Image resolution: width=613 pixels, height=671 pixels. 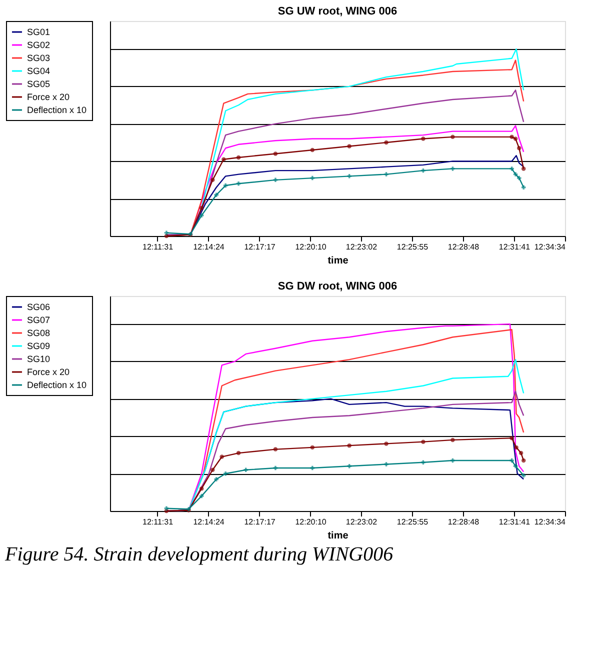 I want to click on chart-title: SG DW root, WING 006, so click(x=338, y=286).